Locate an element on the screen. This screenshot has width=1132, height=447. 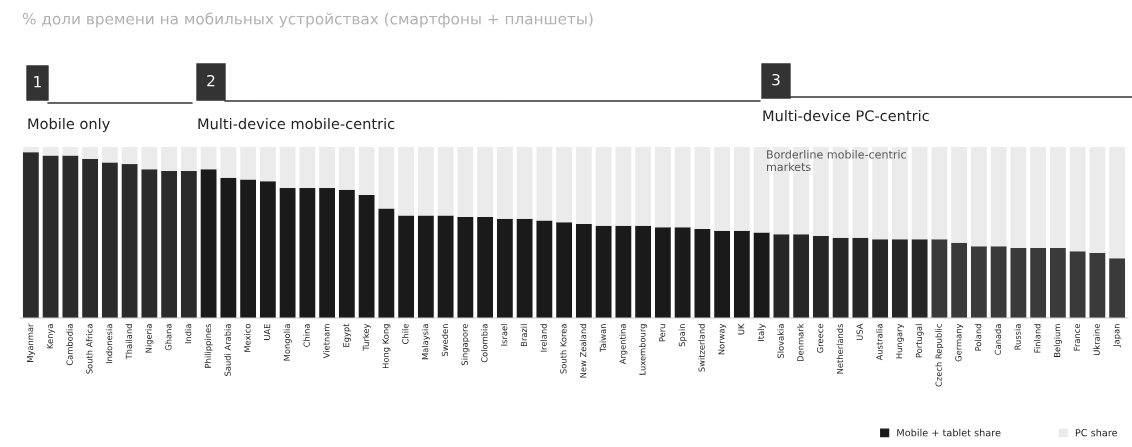
x-tick-label: Denmark is located at coordinates (800, 342).